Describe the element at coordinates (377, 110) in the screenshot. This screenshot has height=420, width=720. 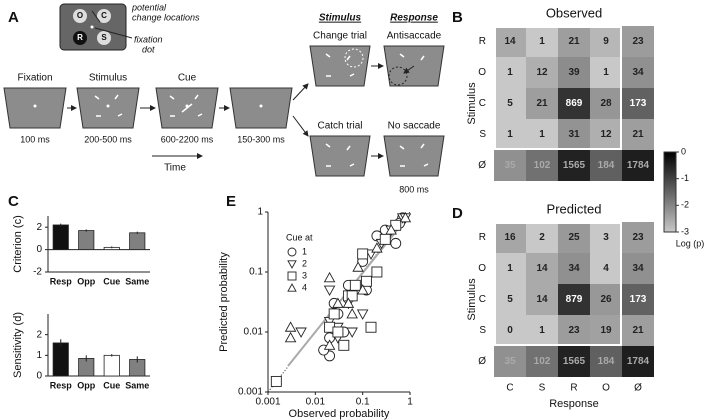
I see `gratings` at that location.